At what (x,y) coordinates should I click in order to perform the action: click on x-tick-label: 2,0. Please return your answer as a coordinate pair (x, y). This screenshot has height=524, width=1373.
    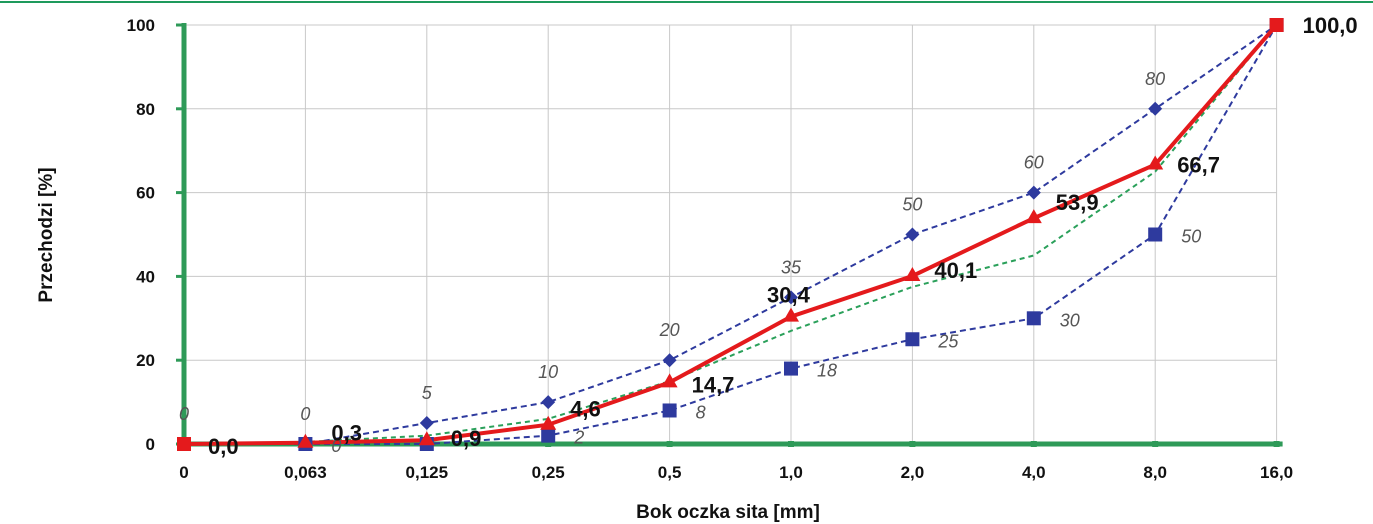
    Looking at the image, I should click on (913, 472).